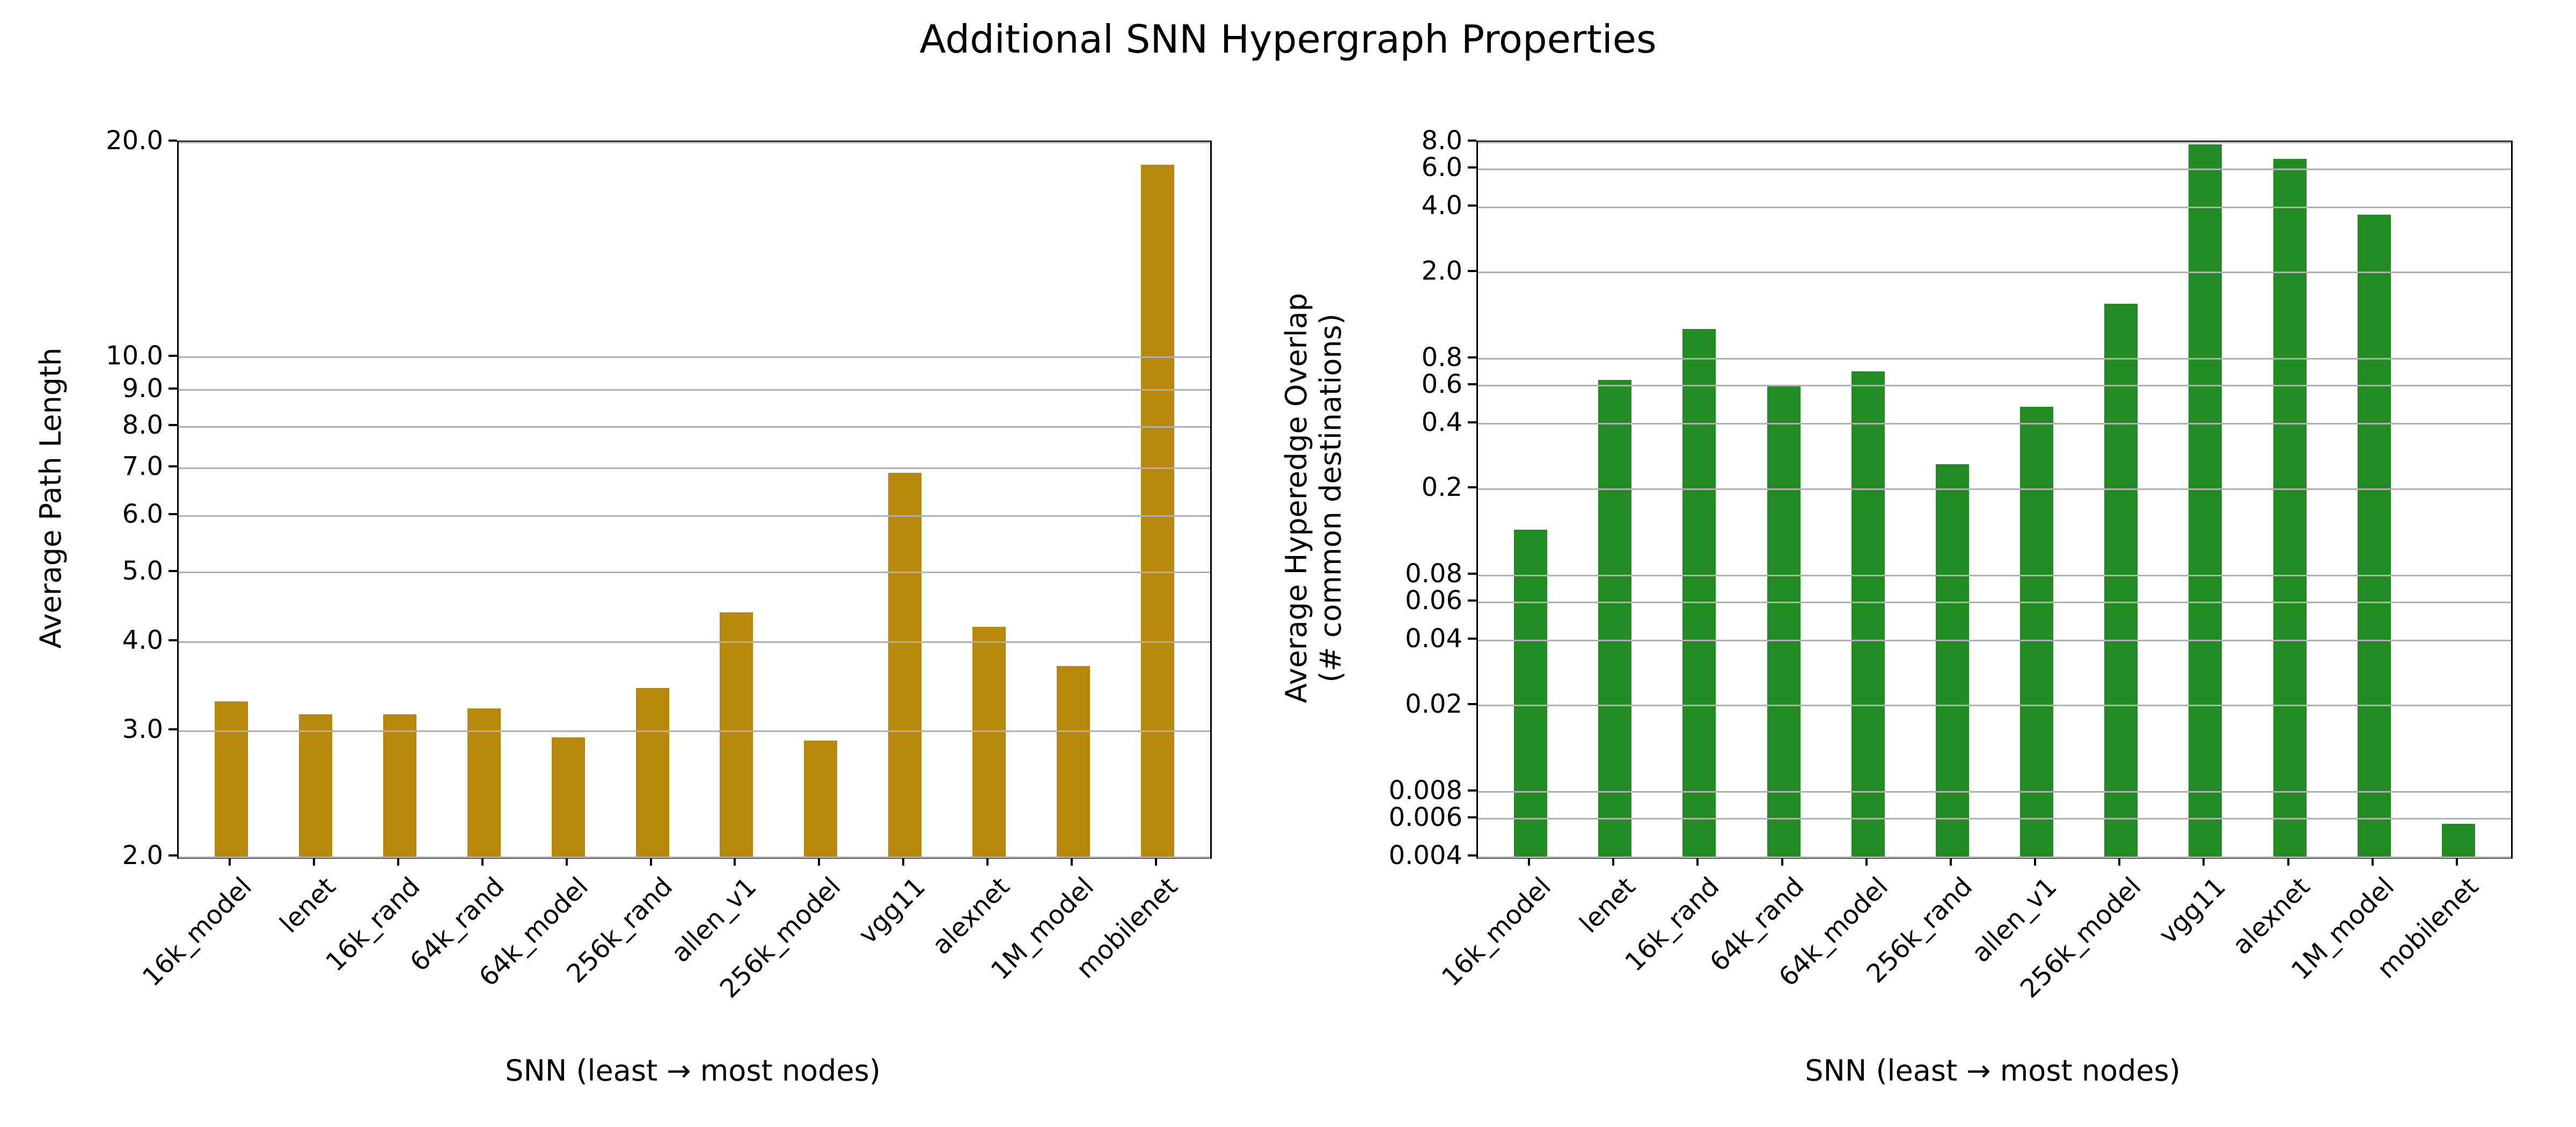  Describe the element at coordinates (231, 779) in the screenshot. I see `bar-16k_model` at that location.